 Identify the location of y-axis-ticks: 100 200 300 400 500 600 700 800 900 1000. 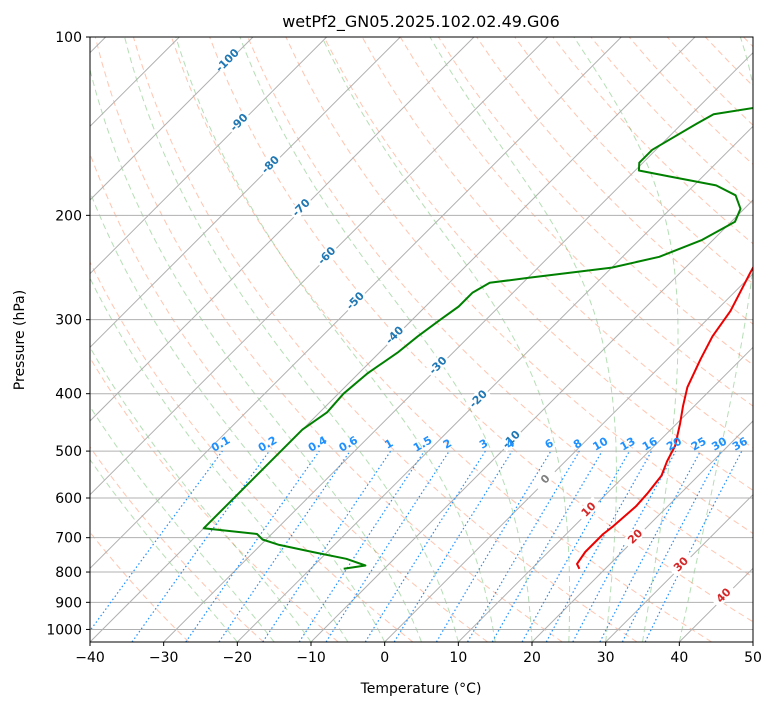
(68, 334).